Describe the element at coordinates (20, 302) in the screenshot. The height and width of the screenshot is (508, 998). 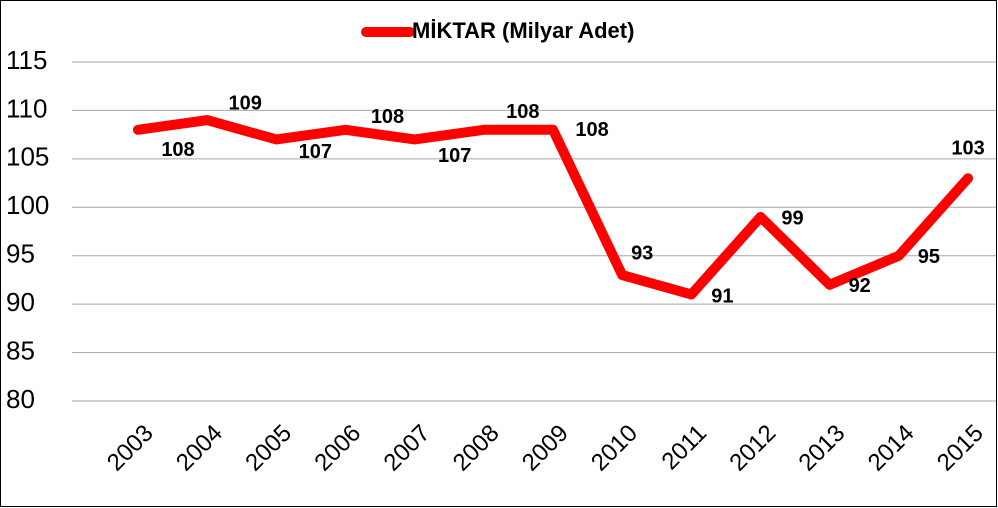
I see `y-tick-label: 90` at that location.